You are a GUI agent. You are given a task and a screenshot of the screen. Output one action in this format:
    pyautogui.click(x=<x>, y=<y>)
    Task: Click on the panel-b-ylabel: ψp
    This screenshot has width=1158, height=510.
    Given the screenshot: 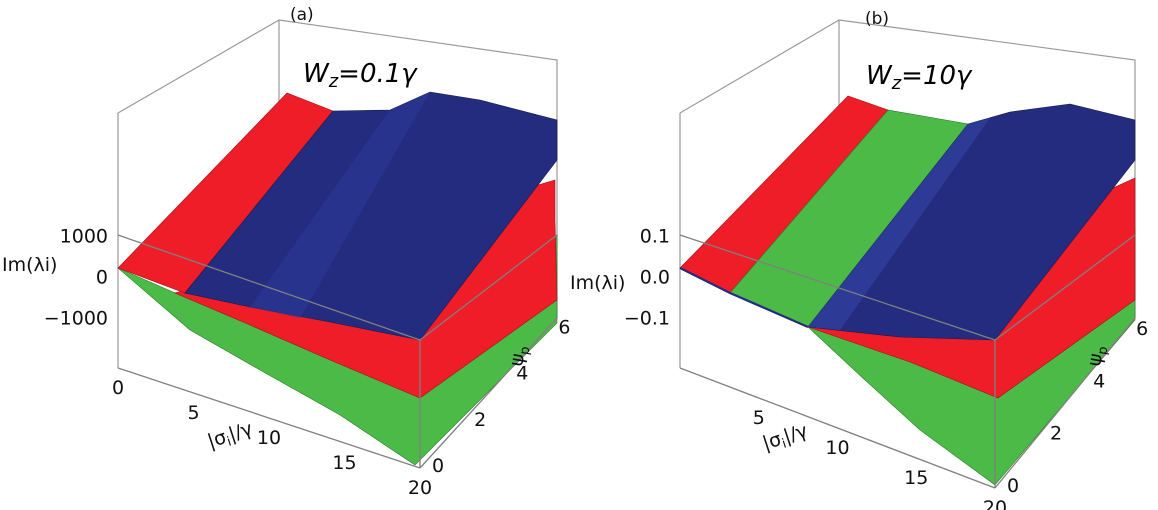 What is the action you would take?
    pyautogui.click(x=1097, y=356)
    